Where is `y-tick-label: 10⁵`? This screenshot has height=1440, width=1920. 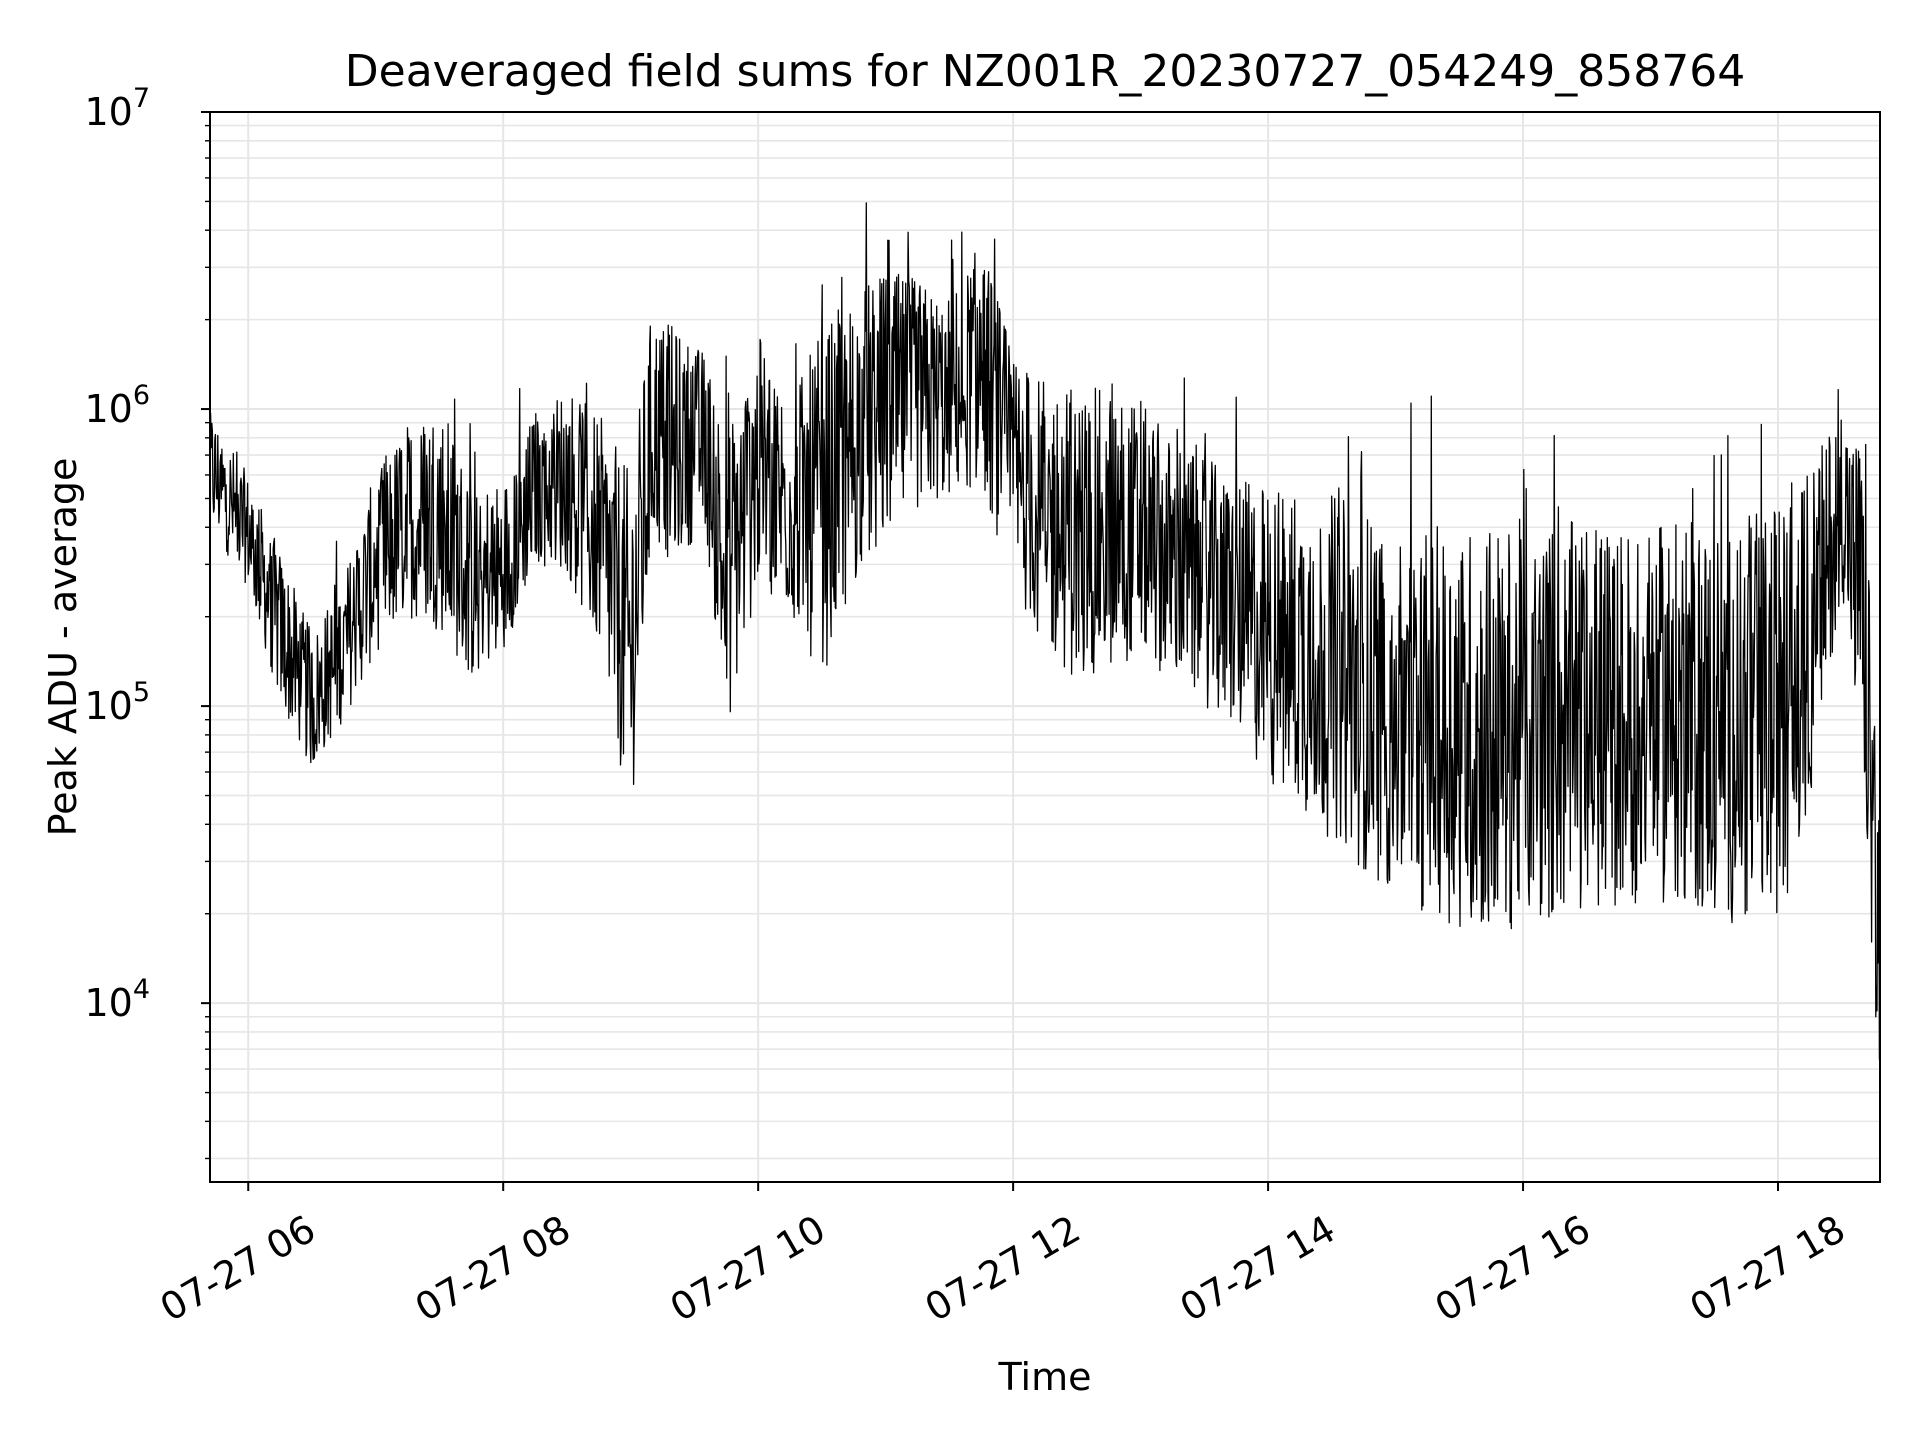 y-tick-label: 10⁵ is located at coordinates (117, 702).